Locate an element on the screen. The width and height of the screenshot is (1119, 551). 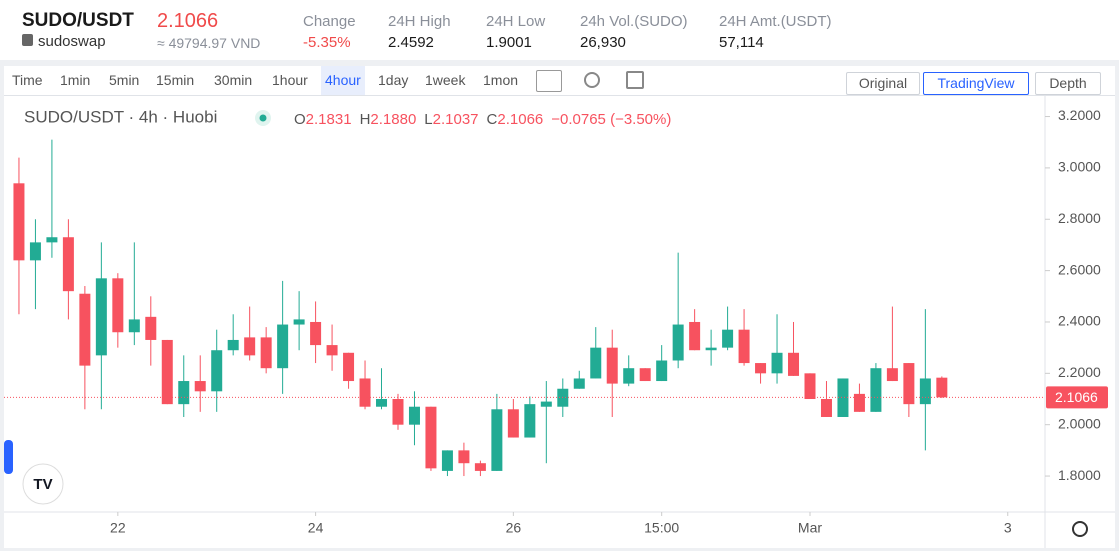
stat-value: 2.4592 is located at coordinates (411, 42).